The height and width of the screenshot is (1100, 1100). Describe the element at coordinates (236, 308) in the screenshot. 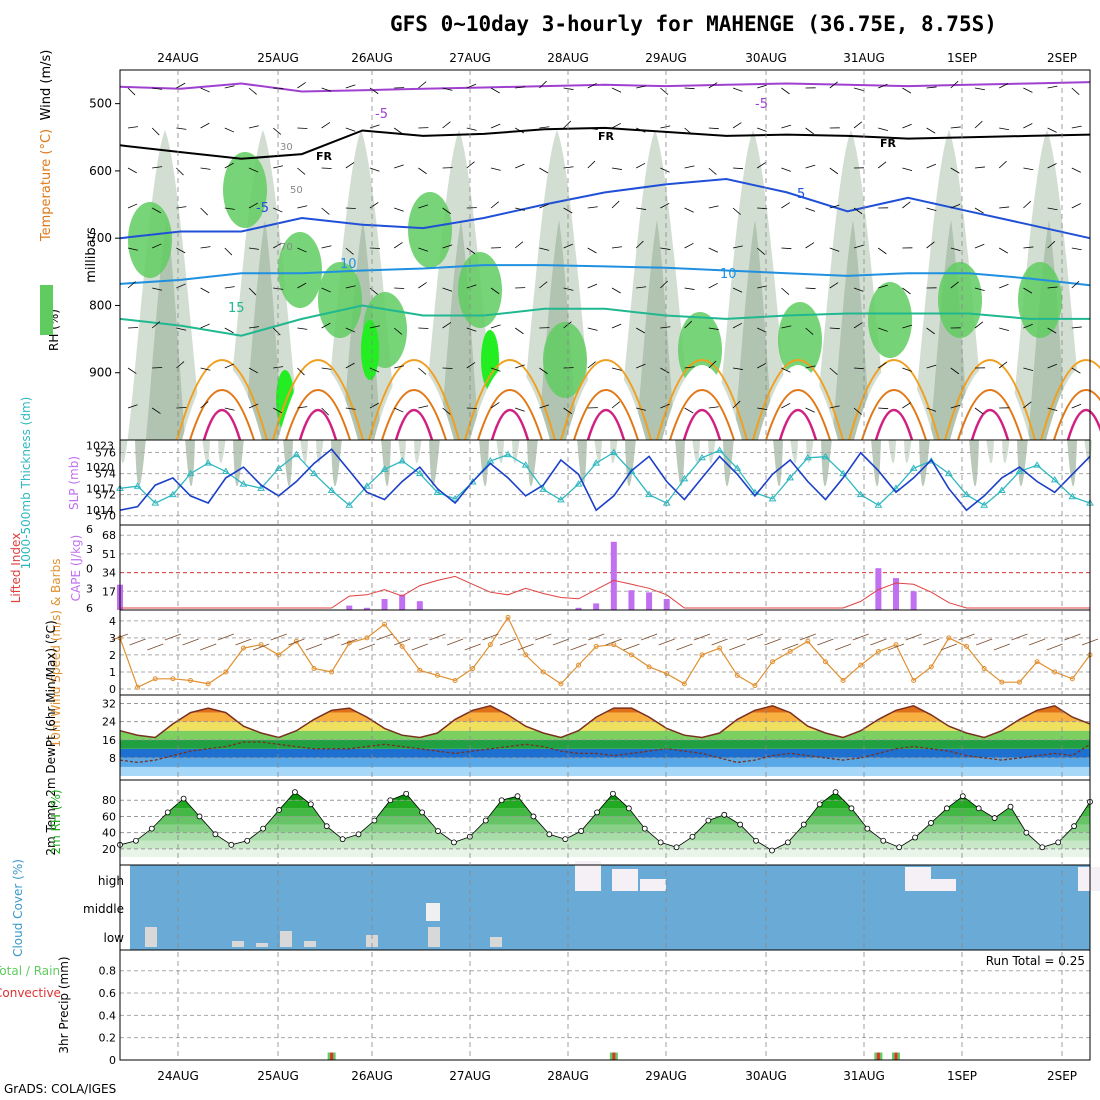

I see `contour-label: 15` at that location.